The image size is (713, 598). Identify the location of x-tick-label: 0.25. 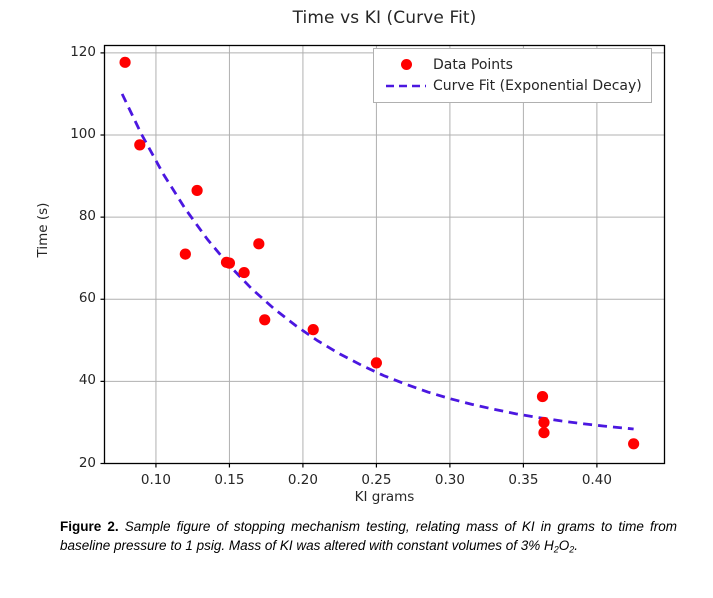
(376, 479).